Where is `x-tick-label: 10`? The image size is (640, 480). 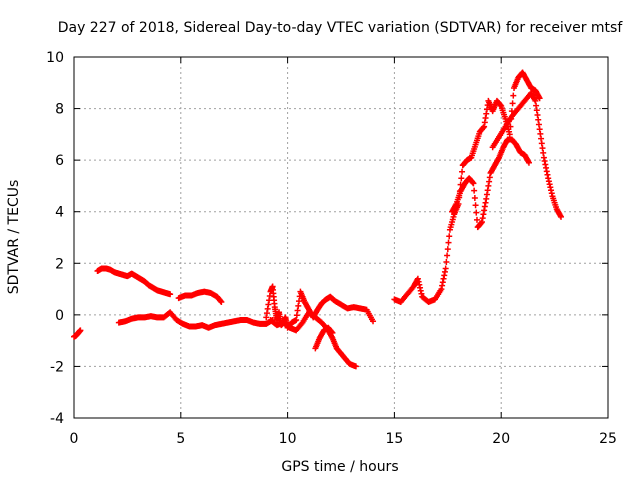
x-tick-label: 10 is located at coordinates (288, 439).